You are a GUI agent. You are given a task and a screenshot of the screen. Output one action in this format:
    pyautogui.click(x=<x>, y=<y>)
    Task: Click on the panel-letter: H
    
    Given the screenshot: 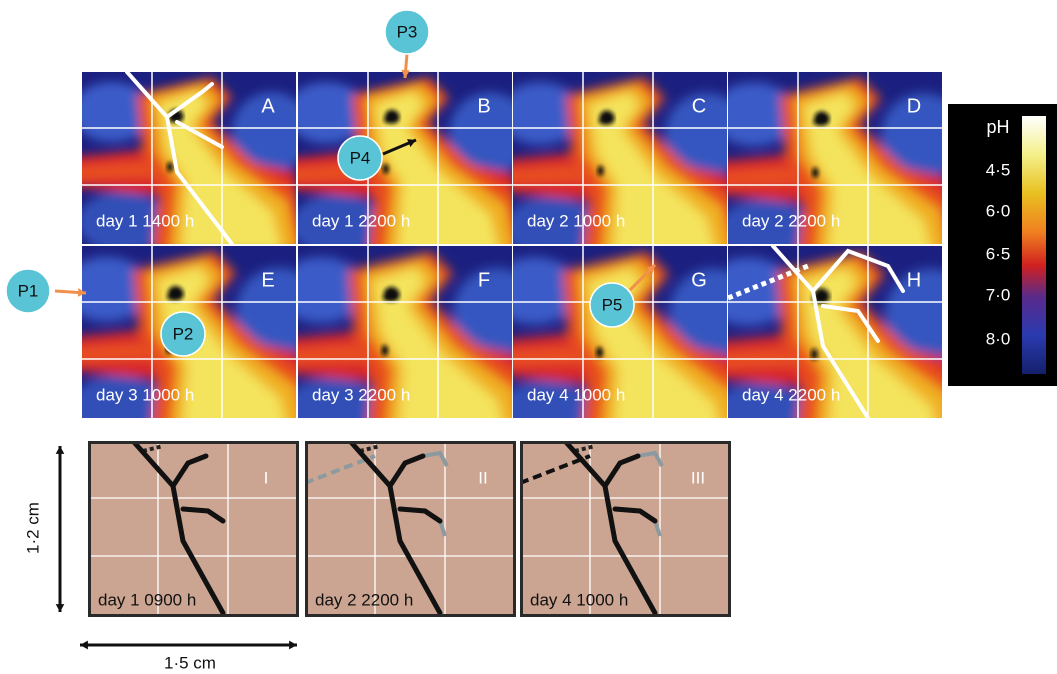 What is the action you would take?
    pyautogui.click(x=914, y=280)
    